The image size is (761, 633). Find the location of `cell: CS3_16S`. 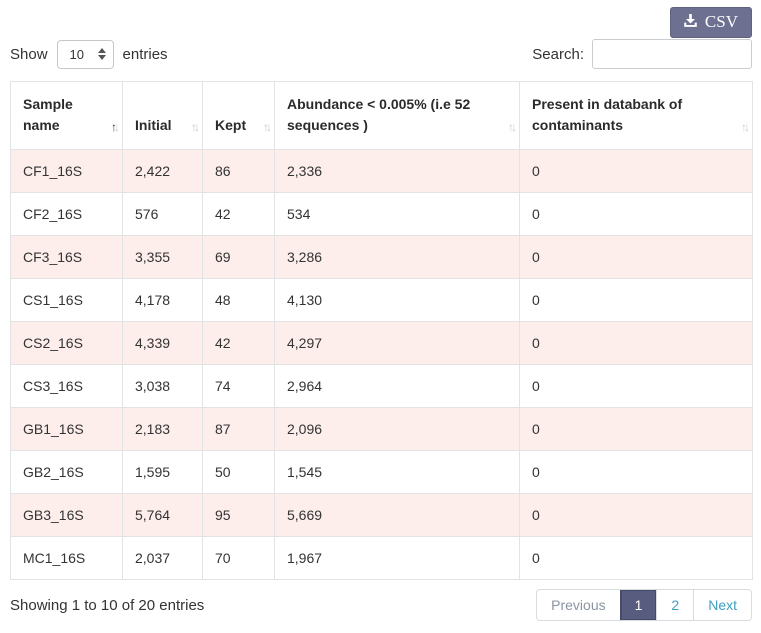

cell: CS3_16S is located at coordinates (66, 386).